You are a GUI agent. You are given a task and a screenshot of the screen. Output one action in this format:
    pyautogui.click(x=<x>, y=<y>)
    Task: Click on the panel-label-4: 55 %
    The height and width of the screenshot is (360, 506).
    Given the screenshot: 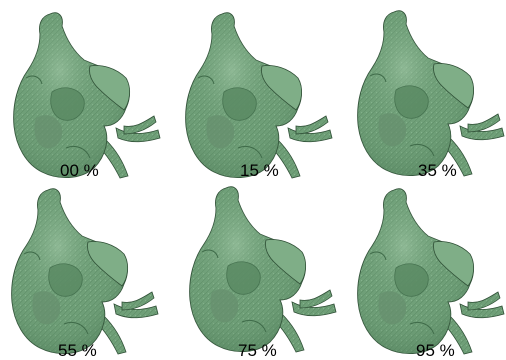 What is the action you would take?
    pyautogui.click(x=77, y=350)
    